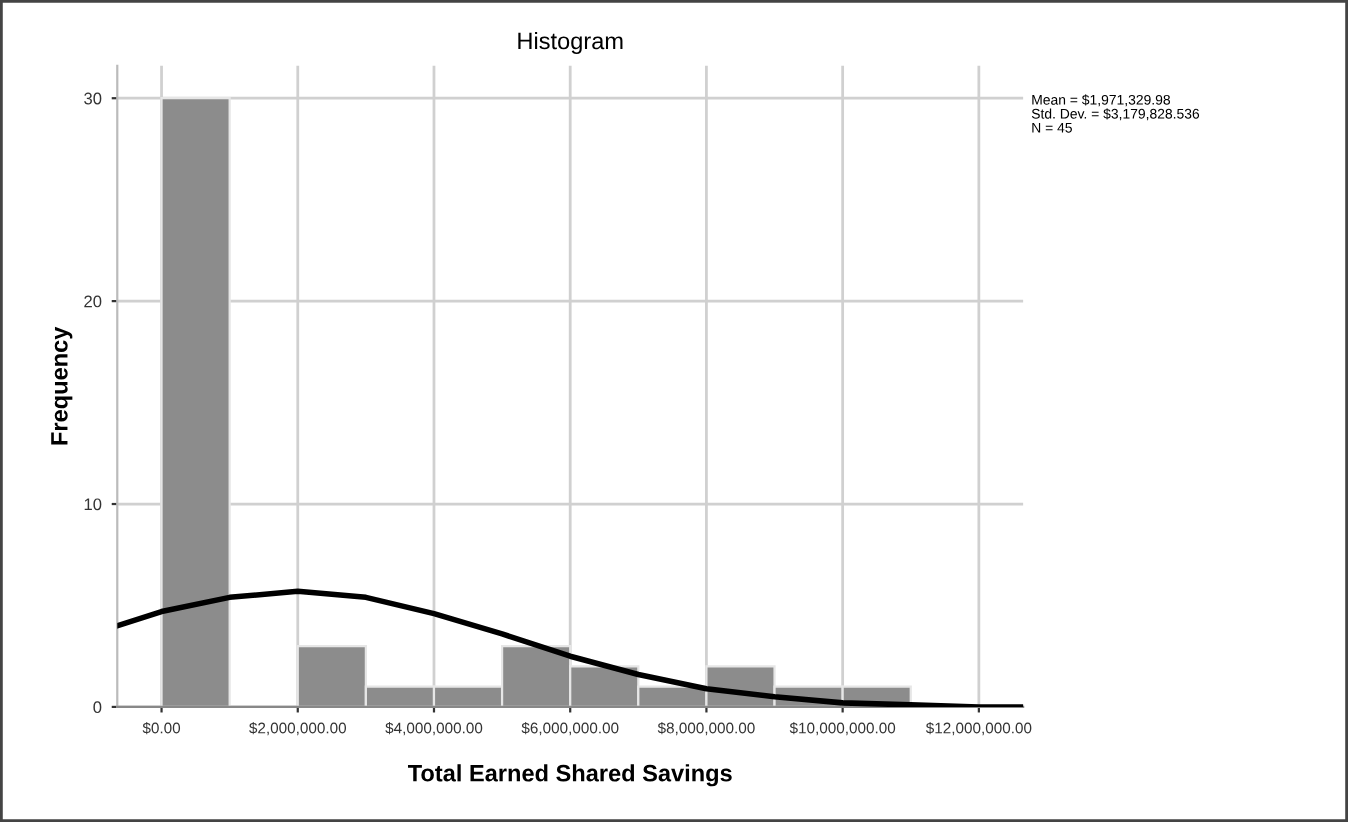 The image size is (1348, 822). Describe the element at coordinates (97, 707) in the screenshot. I see `y-tick-label: 0` at that location.